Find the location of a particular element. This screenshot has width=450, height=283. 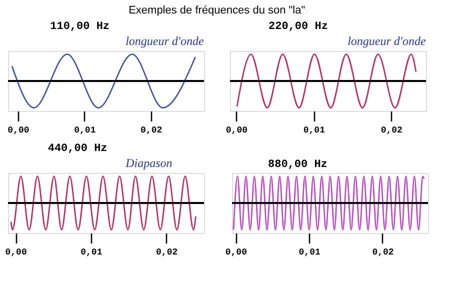

text: Diapason is located at coordinates (148, 163).